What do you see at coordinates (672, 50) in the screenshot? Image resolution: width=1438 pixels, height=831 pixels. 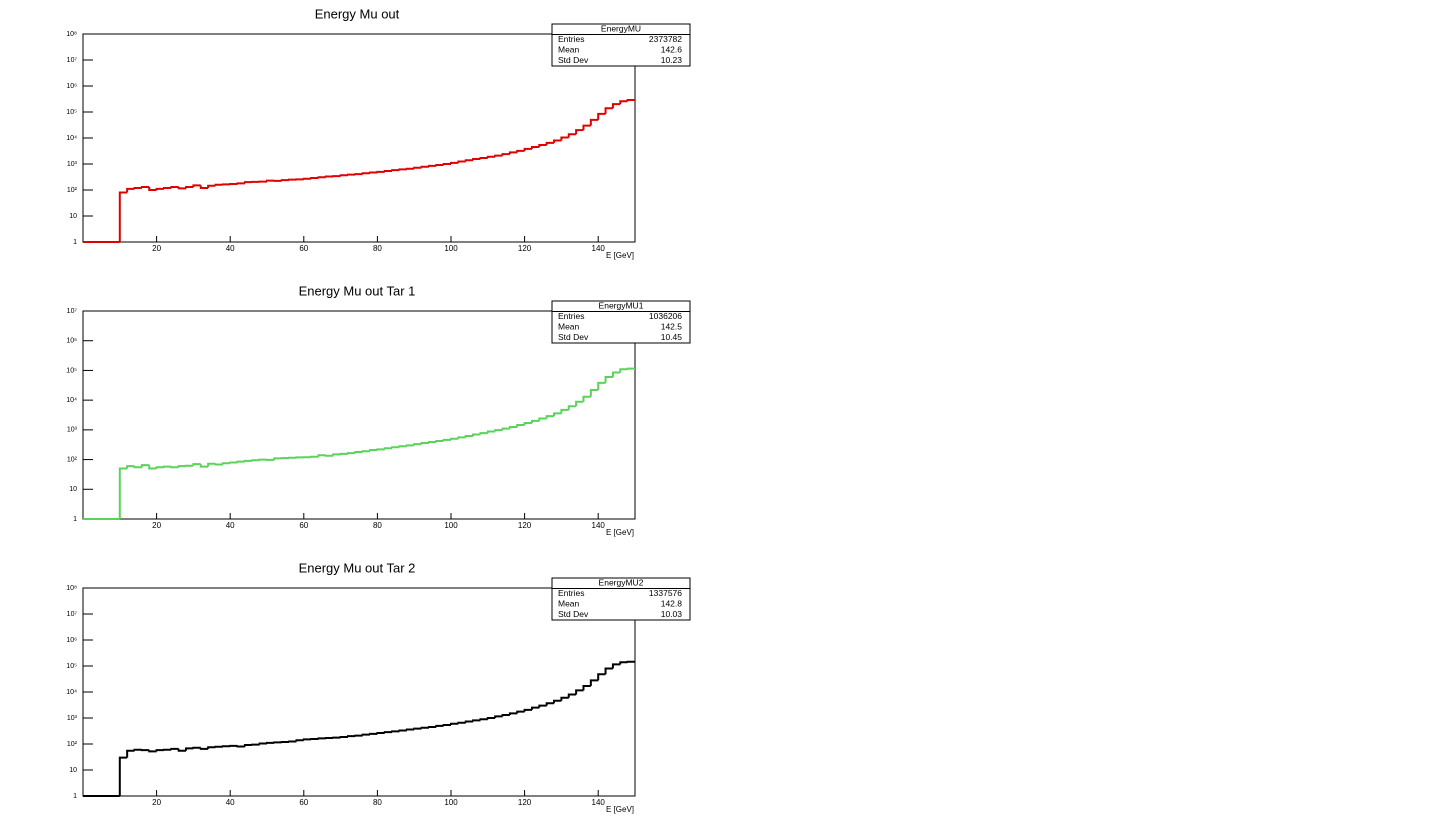 I see `stats-value: 142.6` at bounding box center [672, 50].